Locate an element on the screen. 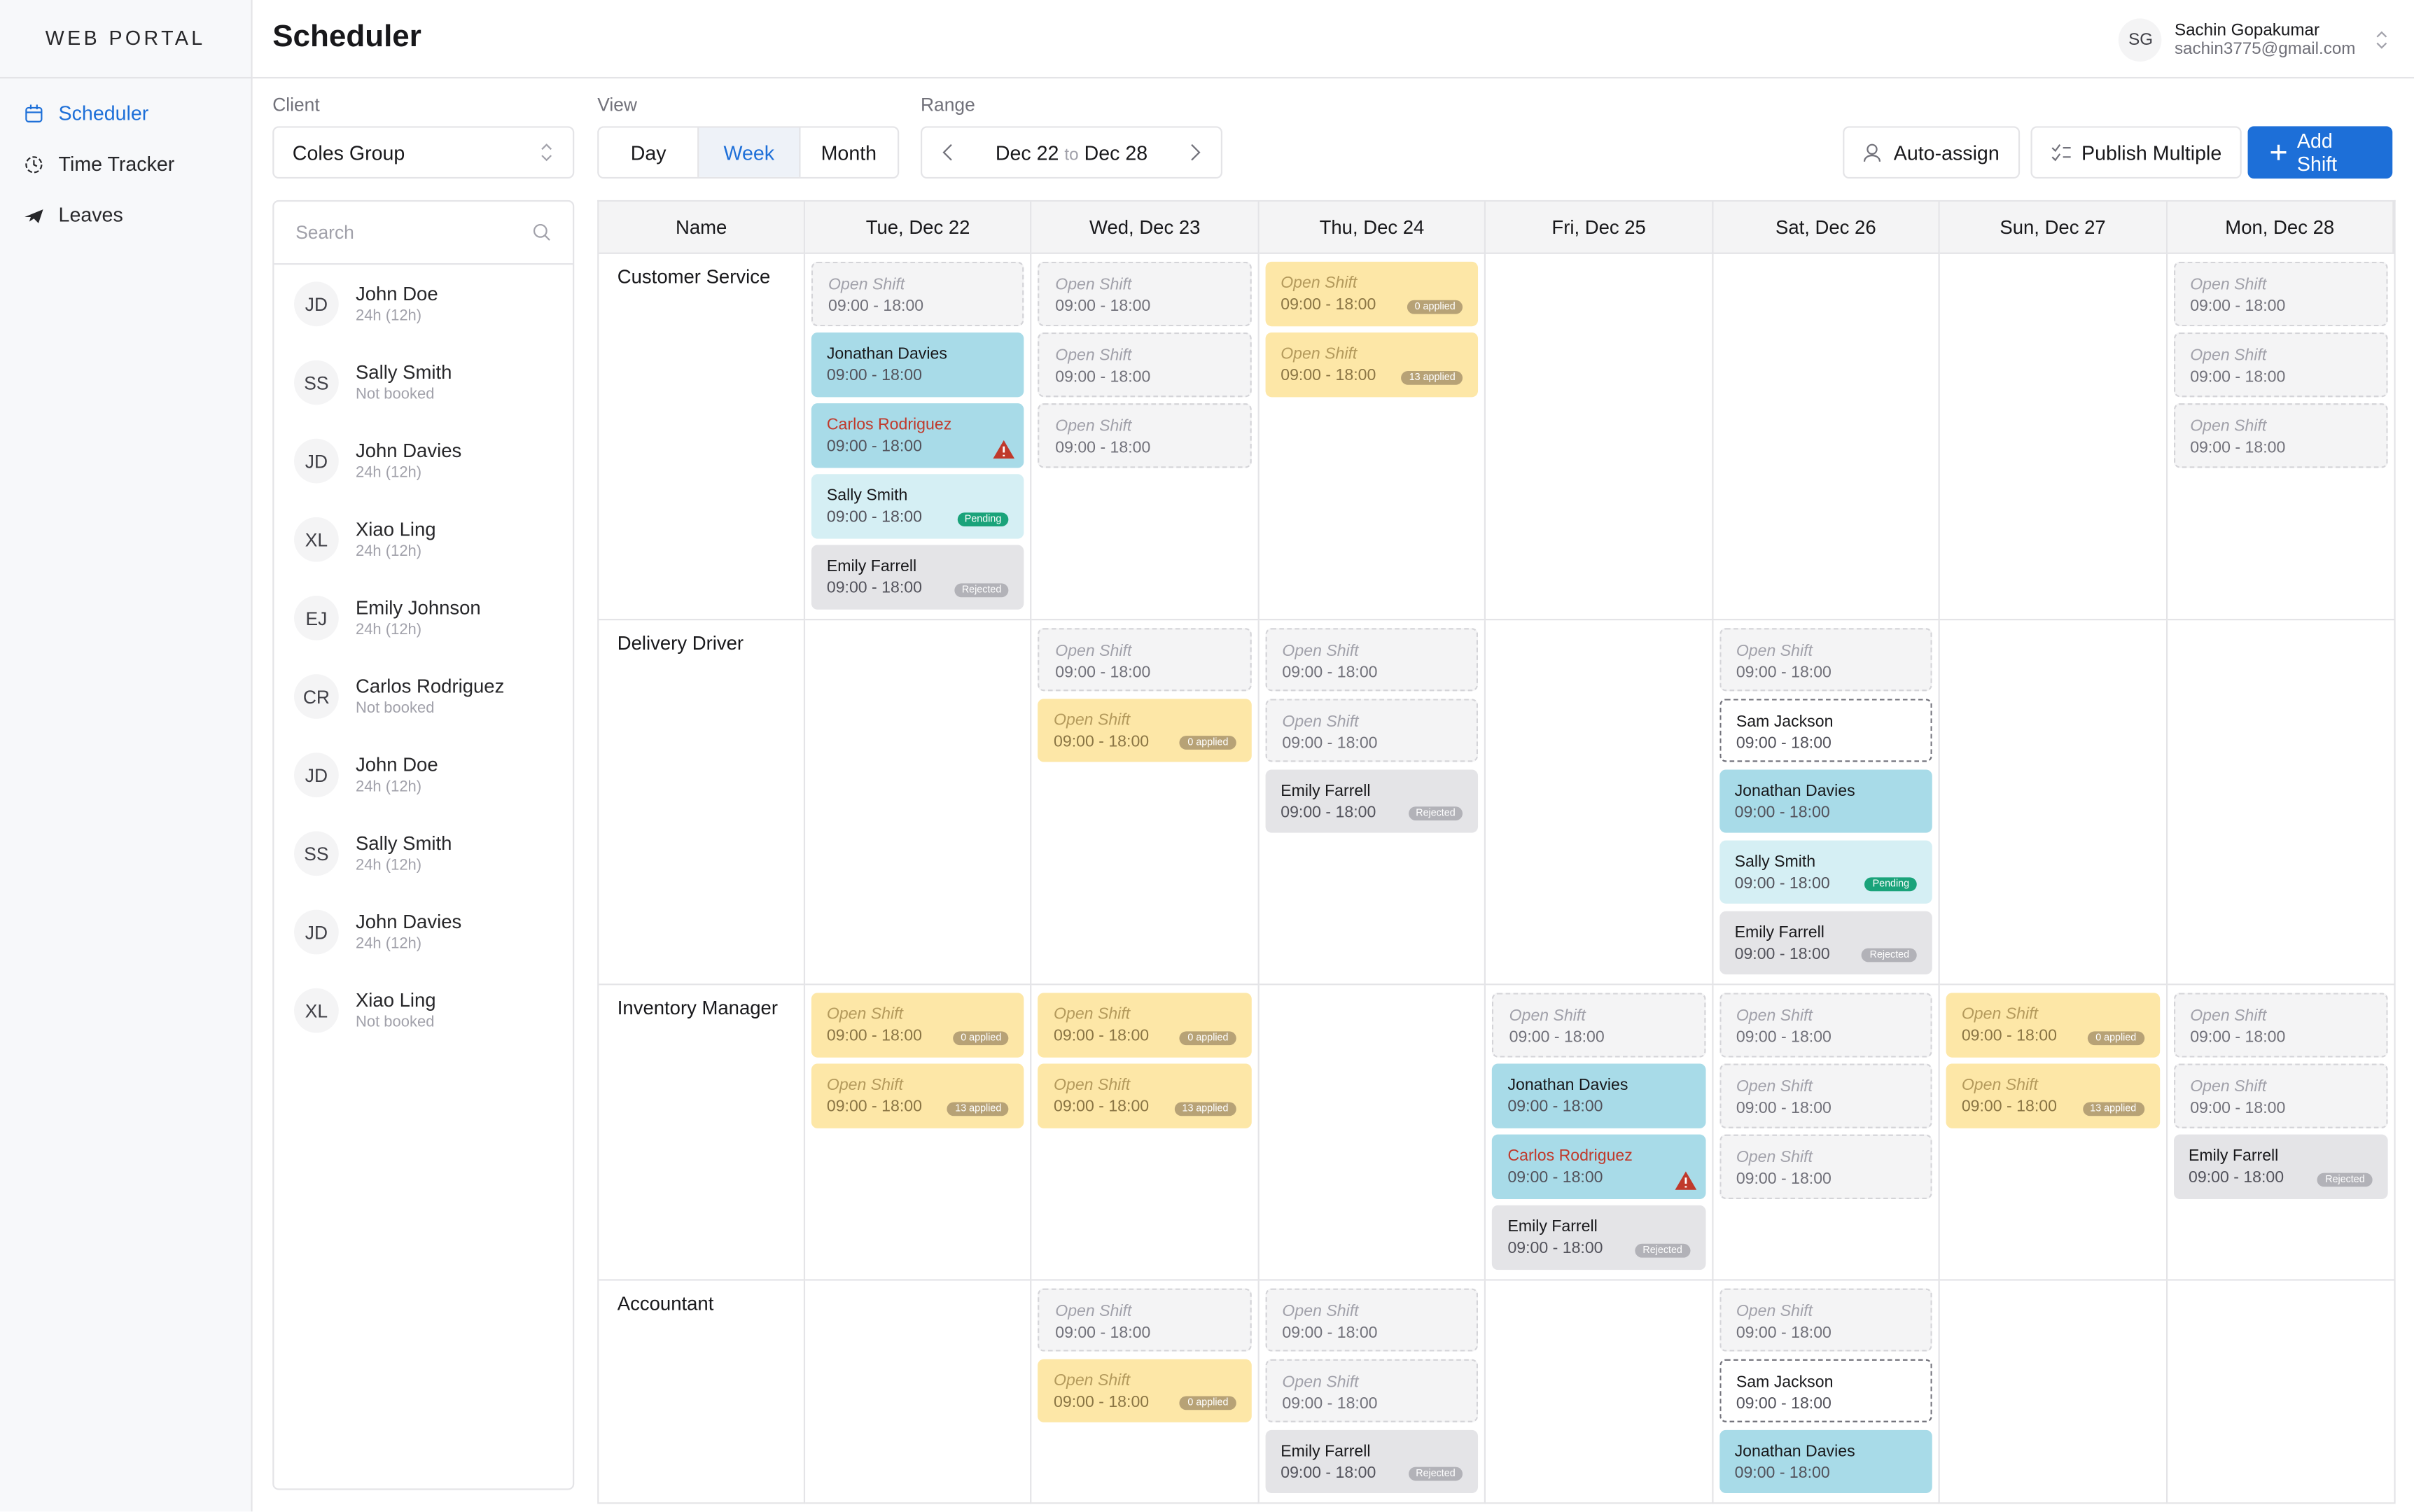  next is located at coordinates (1194, 153).